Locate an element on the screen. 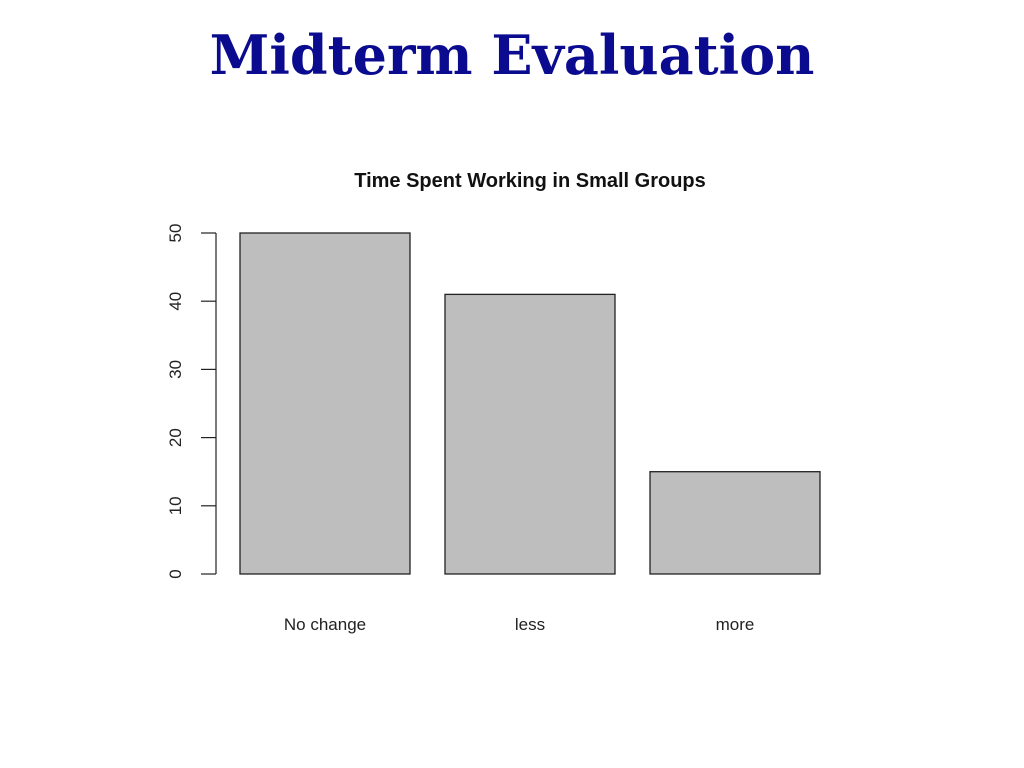 The height and width of the screenshot is (768, 1024). x-category-label: more is located at coordinates (735, 624).